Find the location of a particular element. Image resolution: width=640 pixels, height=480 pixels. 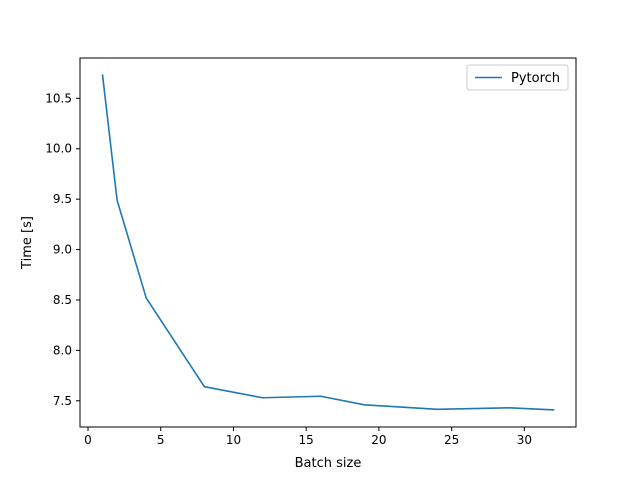

y-axis-label: Time [s] is located at coordinates (27, 243).